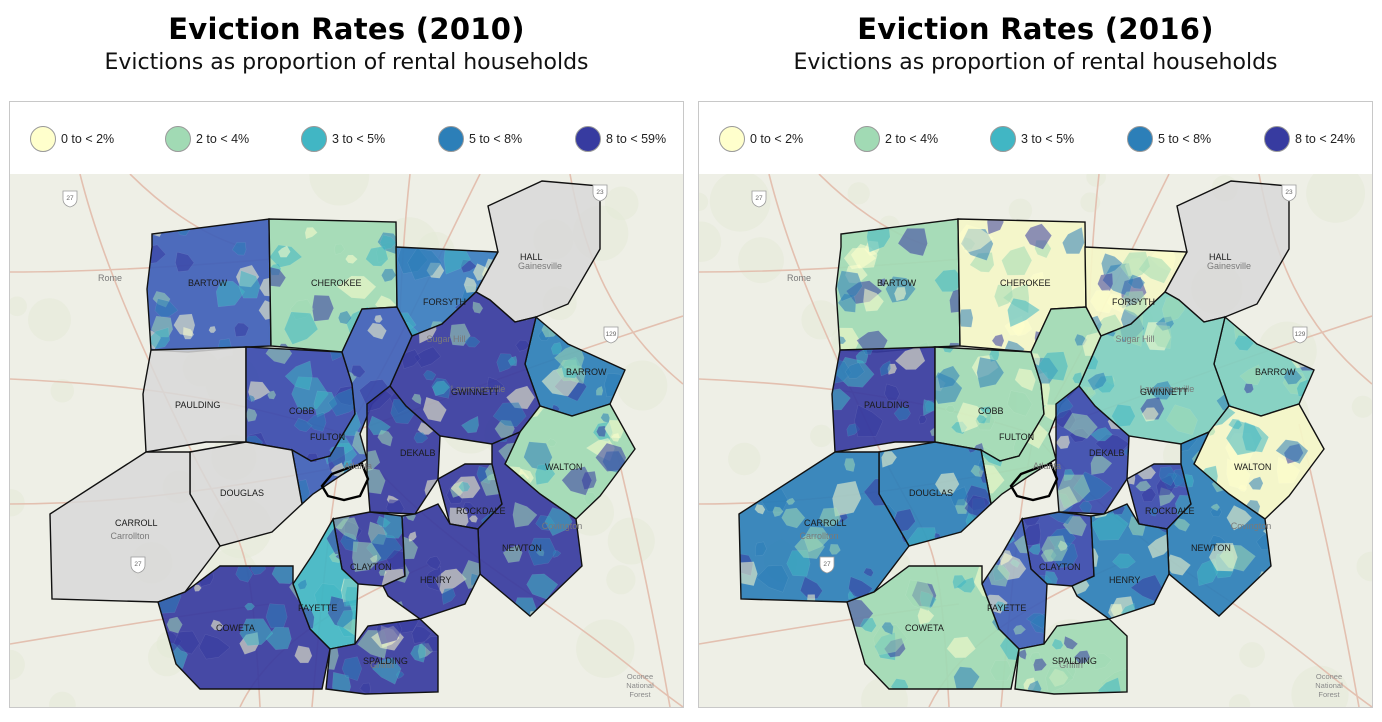  What do you see at coordinates (924, 628) in the screenshot?
I see `county-label: COWETA` at bounding box center [924, 628].